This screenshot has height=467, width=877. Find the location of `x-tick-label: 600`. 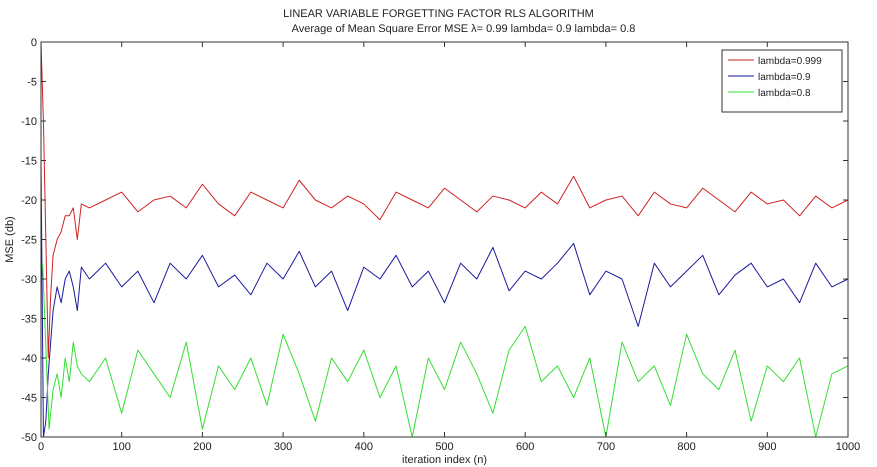

x-tick-label: 600 is located at coordinates (525, 447).